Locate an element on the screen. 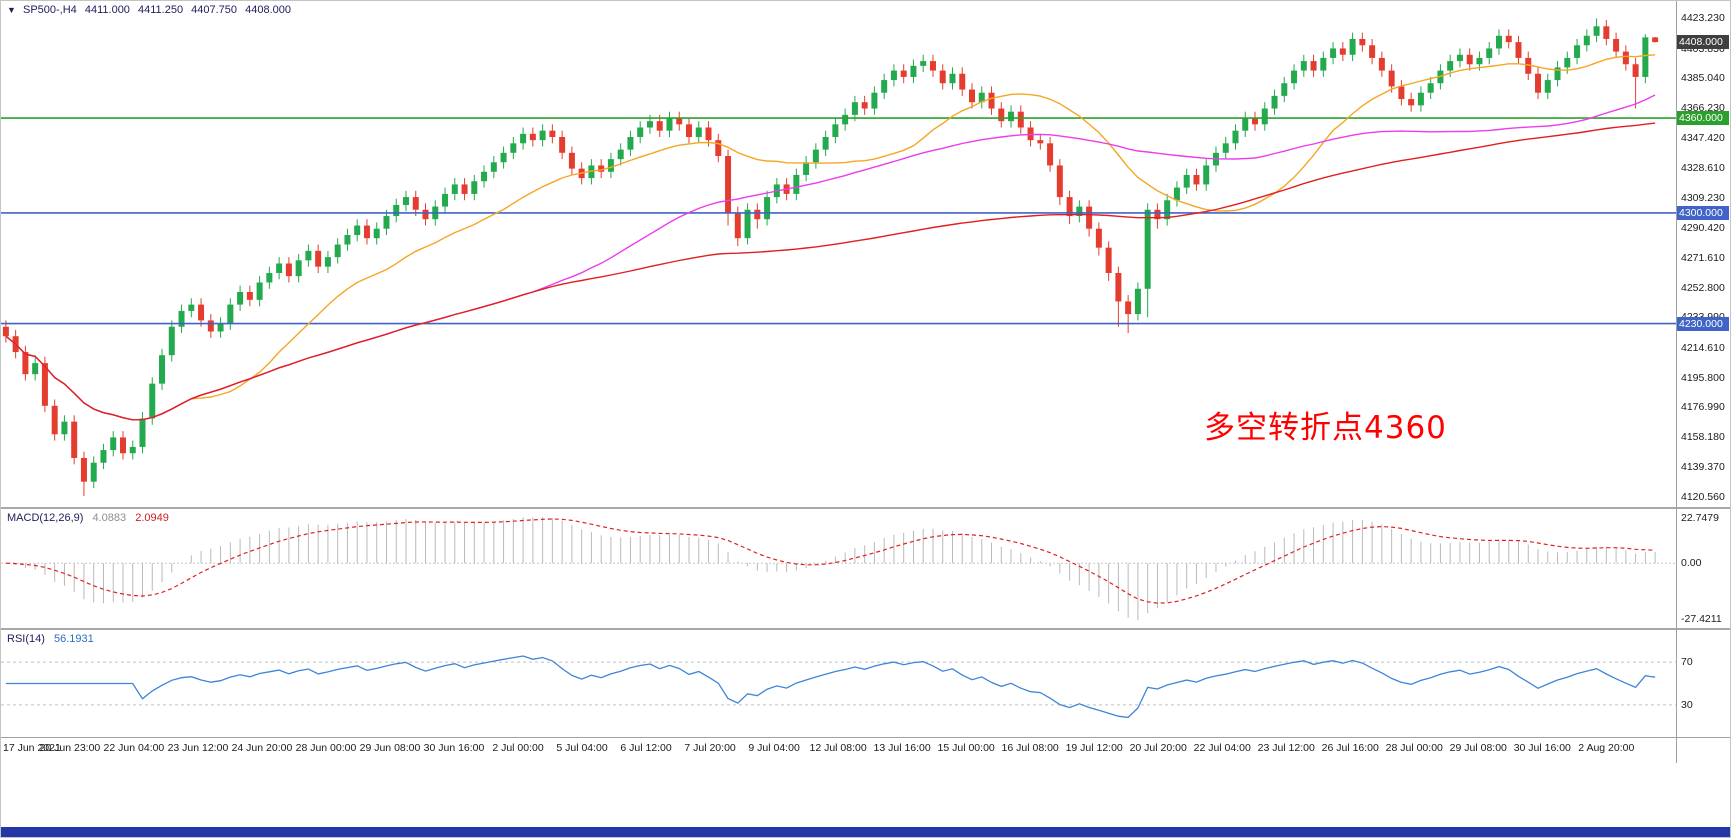 This screenshot has height=838, width=1731. macd-histogram is located at coordinates (835, 568).